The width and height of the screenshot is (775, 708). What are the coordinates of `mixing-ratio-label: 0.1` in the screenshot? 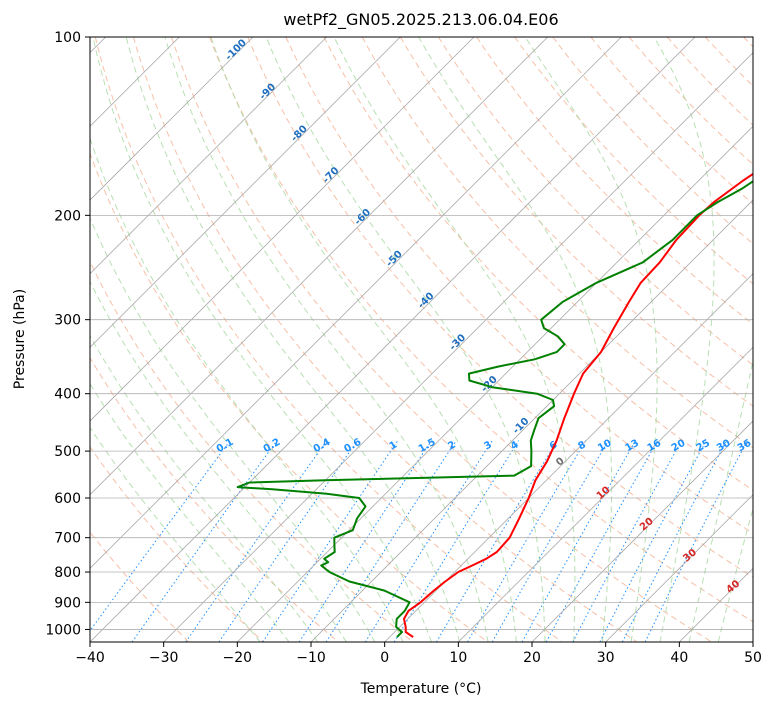 It's located at (225, 446).